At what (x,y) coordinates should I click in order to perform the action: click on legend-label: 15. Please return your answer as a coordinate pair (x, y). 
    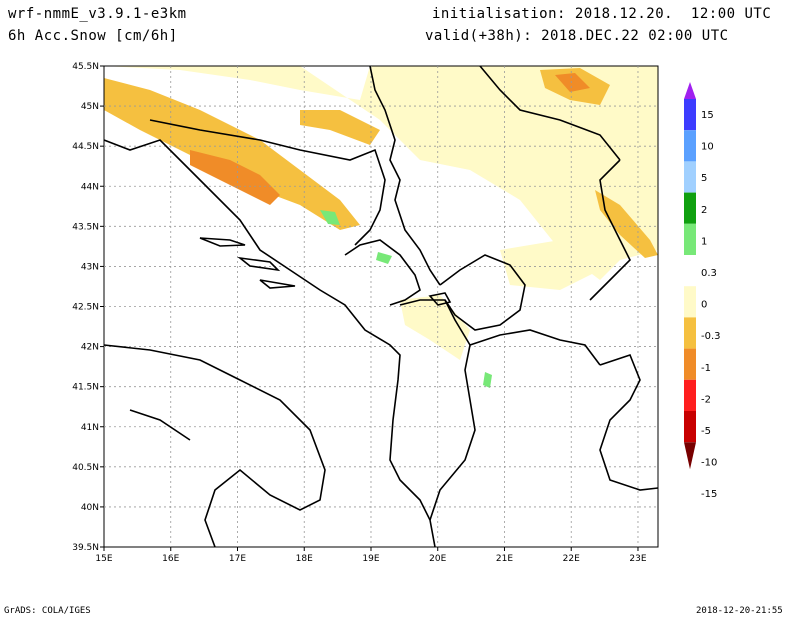
    Looking at the image, I should click on (707, 115).